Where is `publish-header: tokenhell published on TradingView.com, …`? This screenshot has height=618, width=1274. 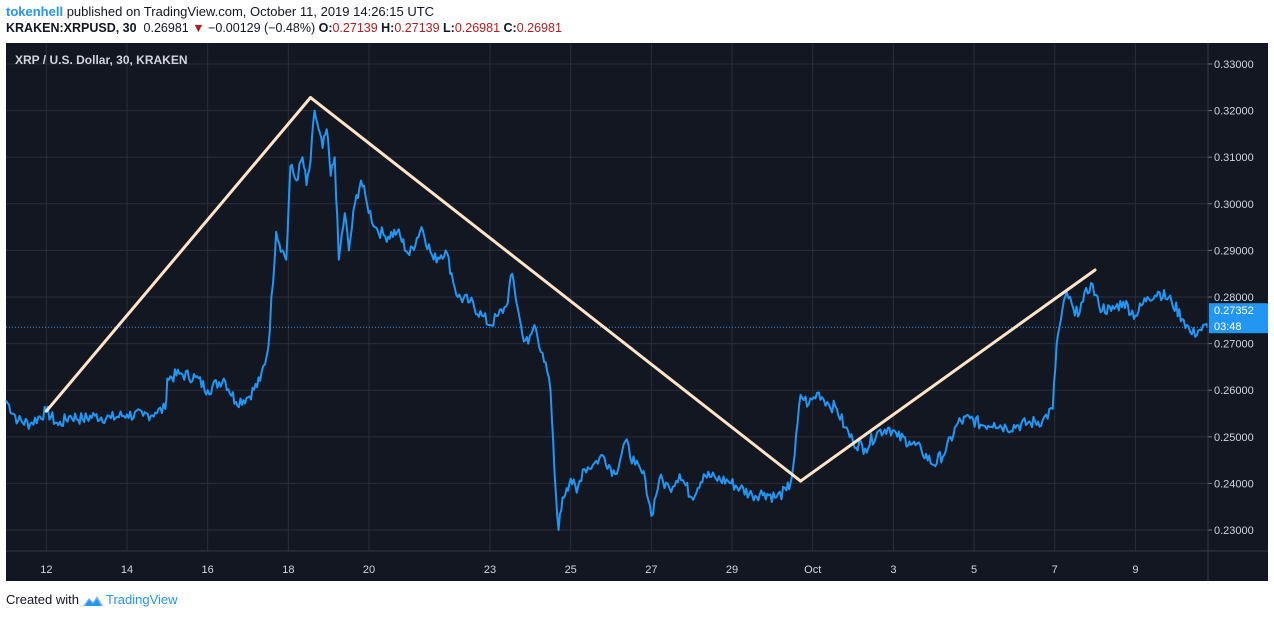 publish-header: tokenhell published on TradingView.com, … is located at coordinates (220, 11).